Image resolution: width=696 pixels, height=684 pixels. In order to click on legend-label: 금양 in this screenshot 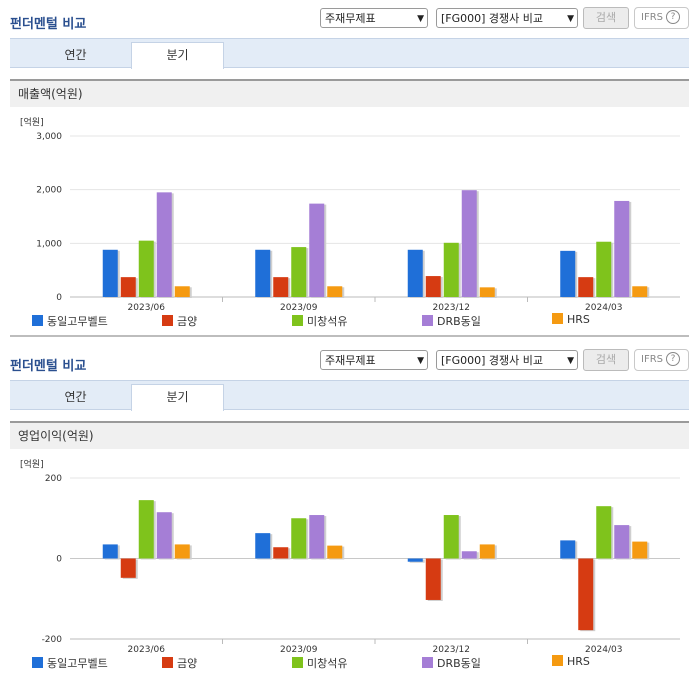, I will do `click(187, 321)`.